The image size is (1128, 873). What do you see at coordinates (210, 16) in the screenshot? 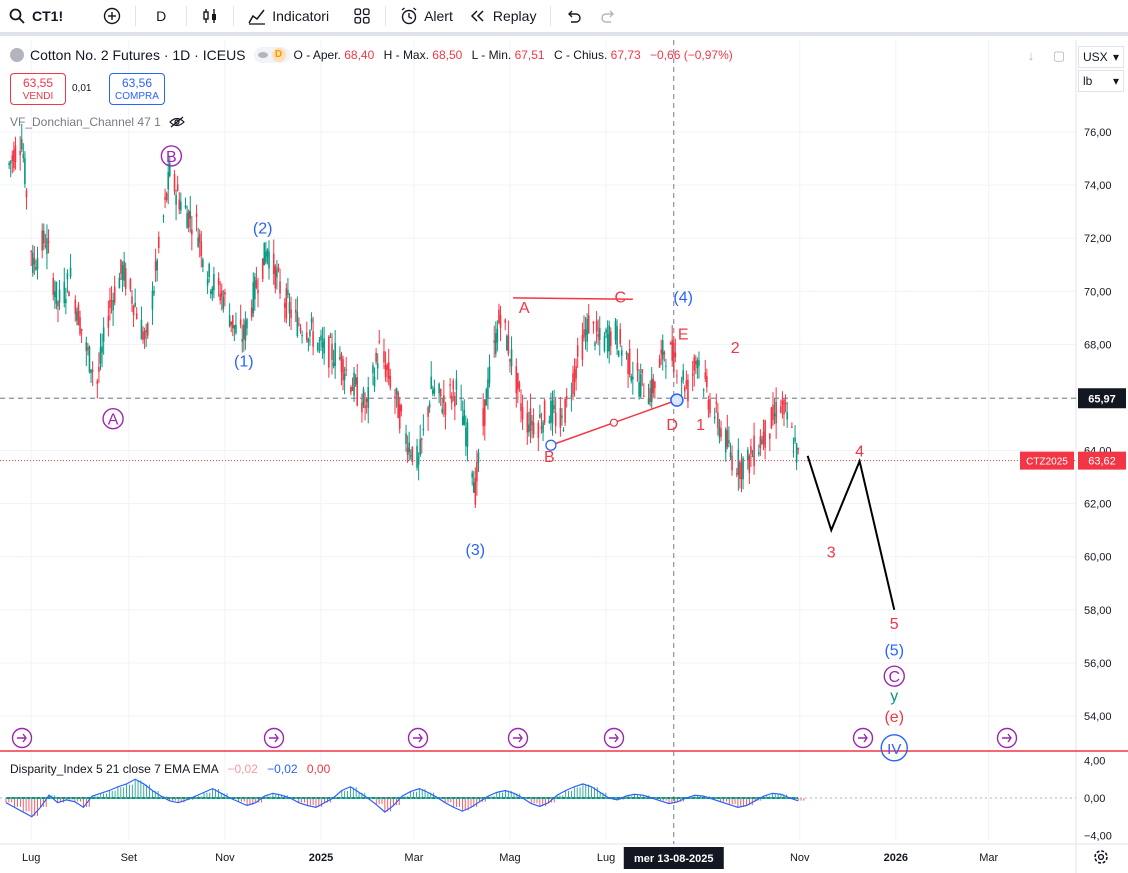
I see `chart-type-button` at bounding box center [210, 16].